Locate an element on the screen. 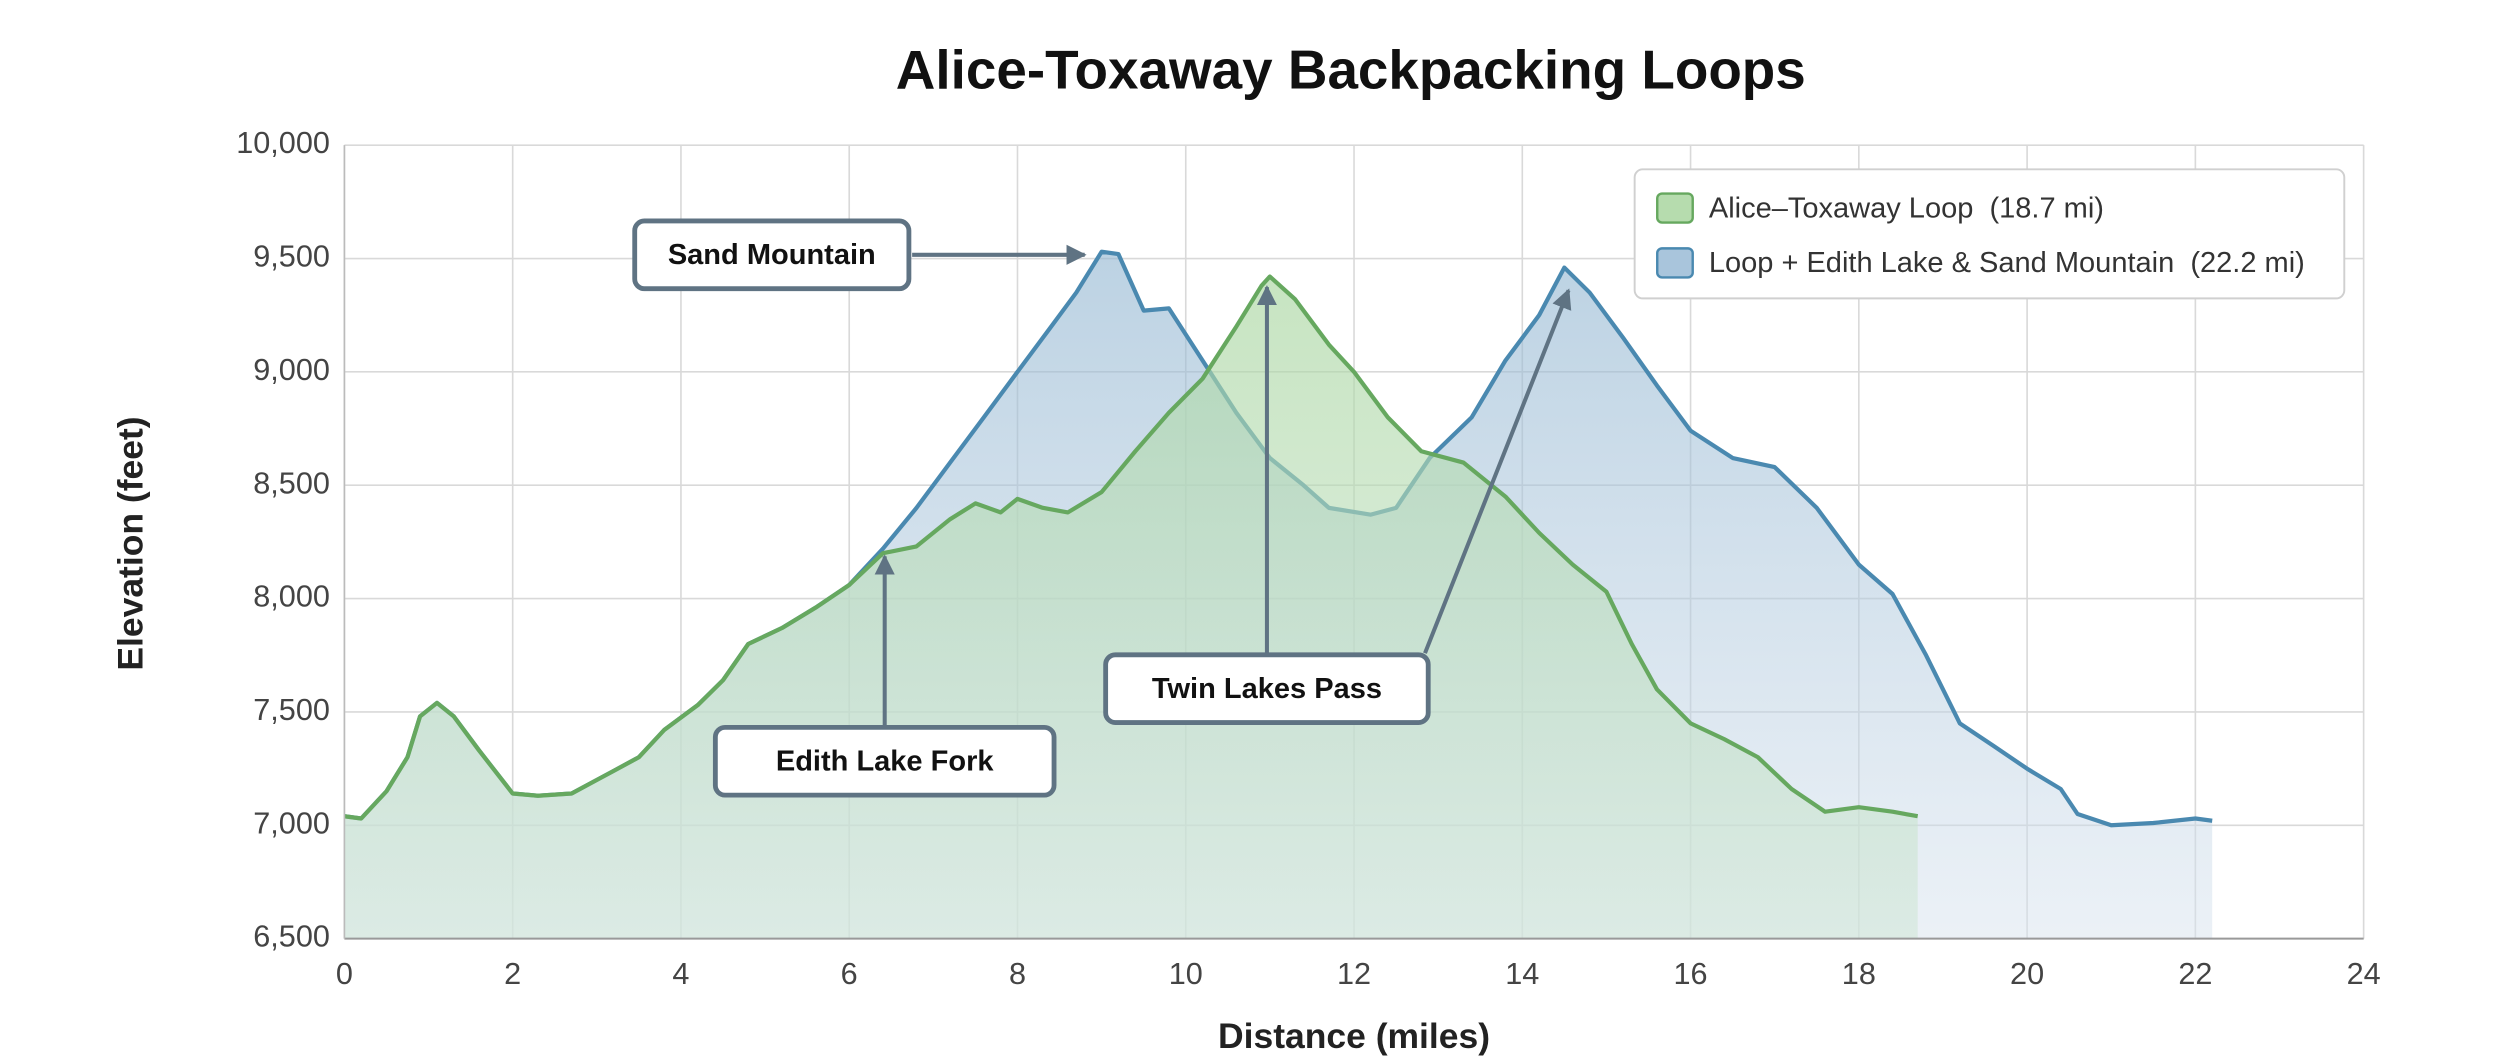  legend-box is located at coordinates (1989, 234).